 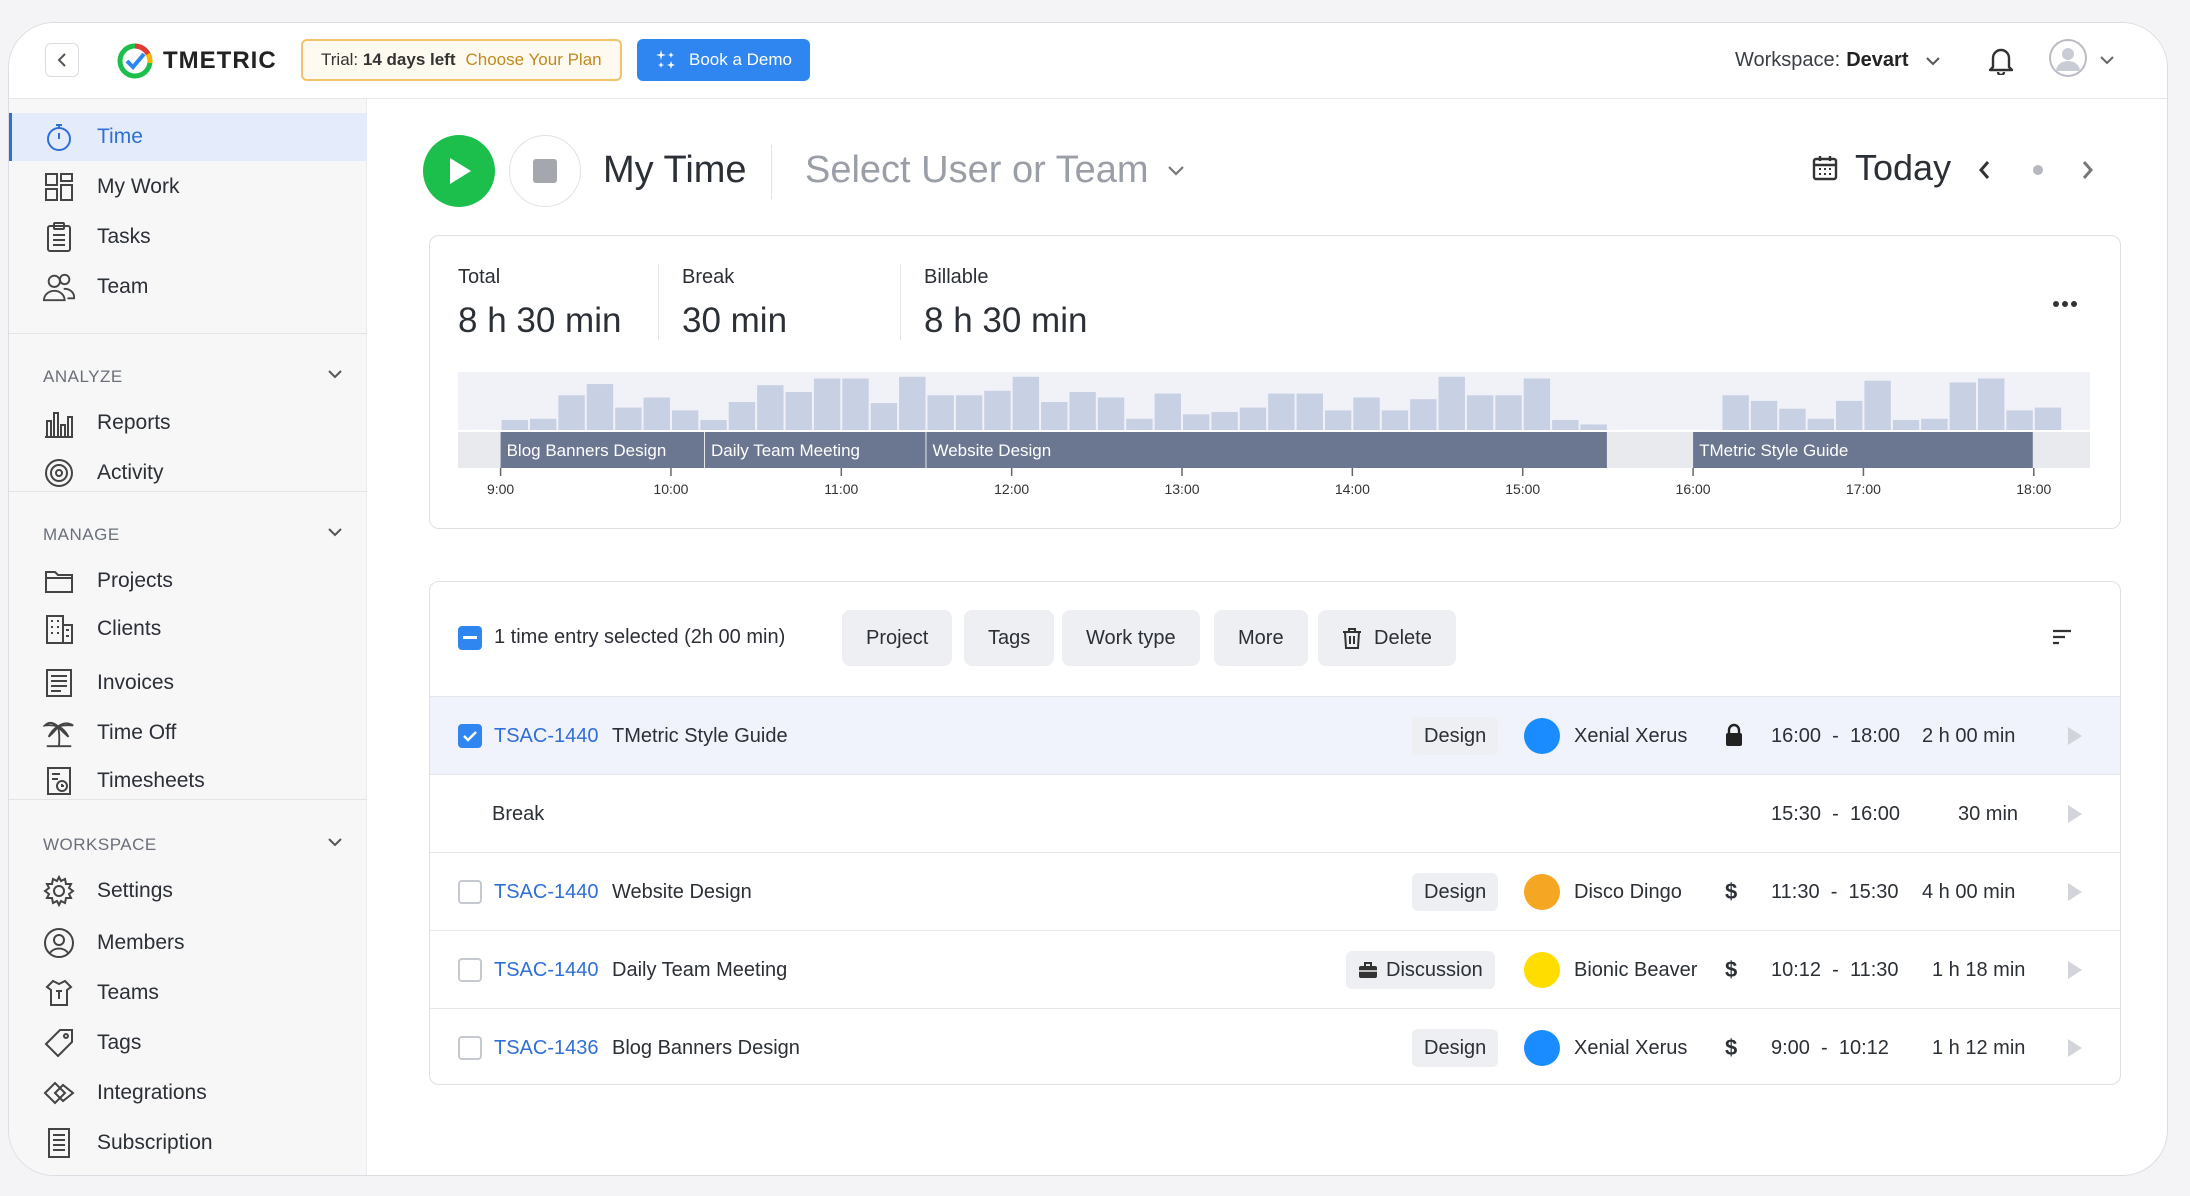 I want to click on sidebar-item-activity: Activity, so click(x=188, y=473).